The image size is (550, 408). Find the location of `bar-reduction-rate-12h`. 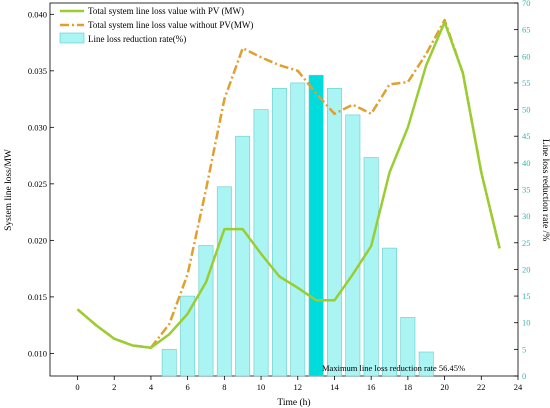

bar-reduction-rate-12h is located at coordinates (298, 229).